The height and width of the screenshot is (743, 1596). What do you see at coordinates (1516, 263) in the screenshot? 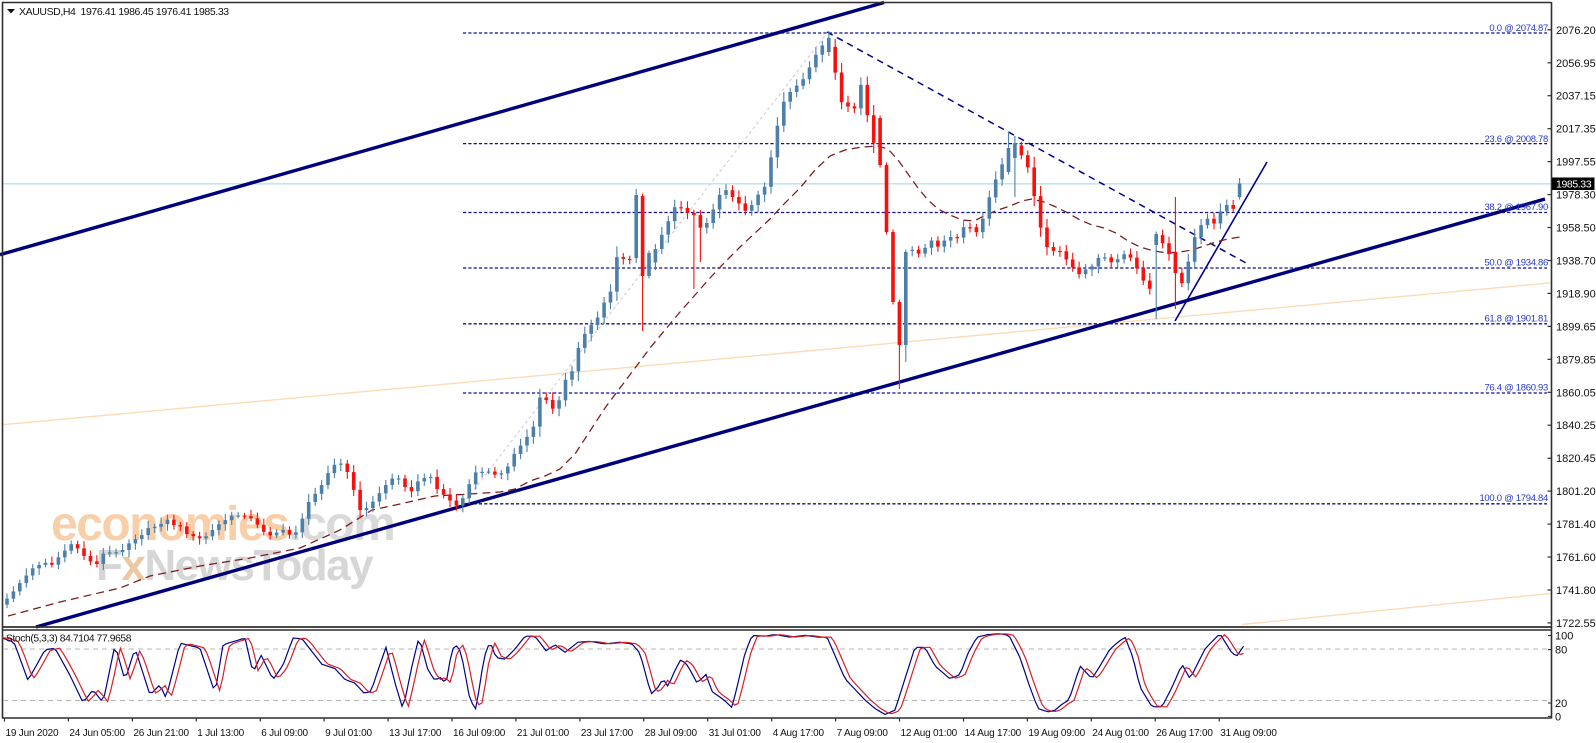
I see `svg-text: 50.0 @ 1934.86` at bounding box center [1516, 263].